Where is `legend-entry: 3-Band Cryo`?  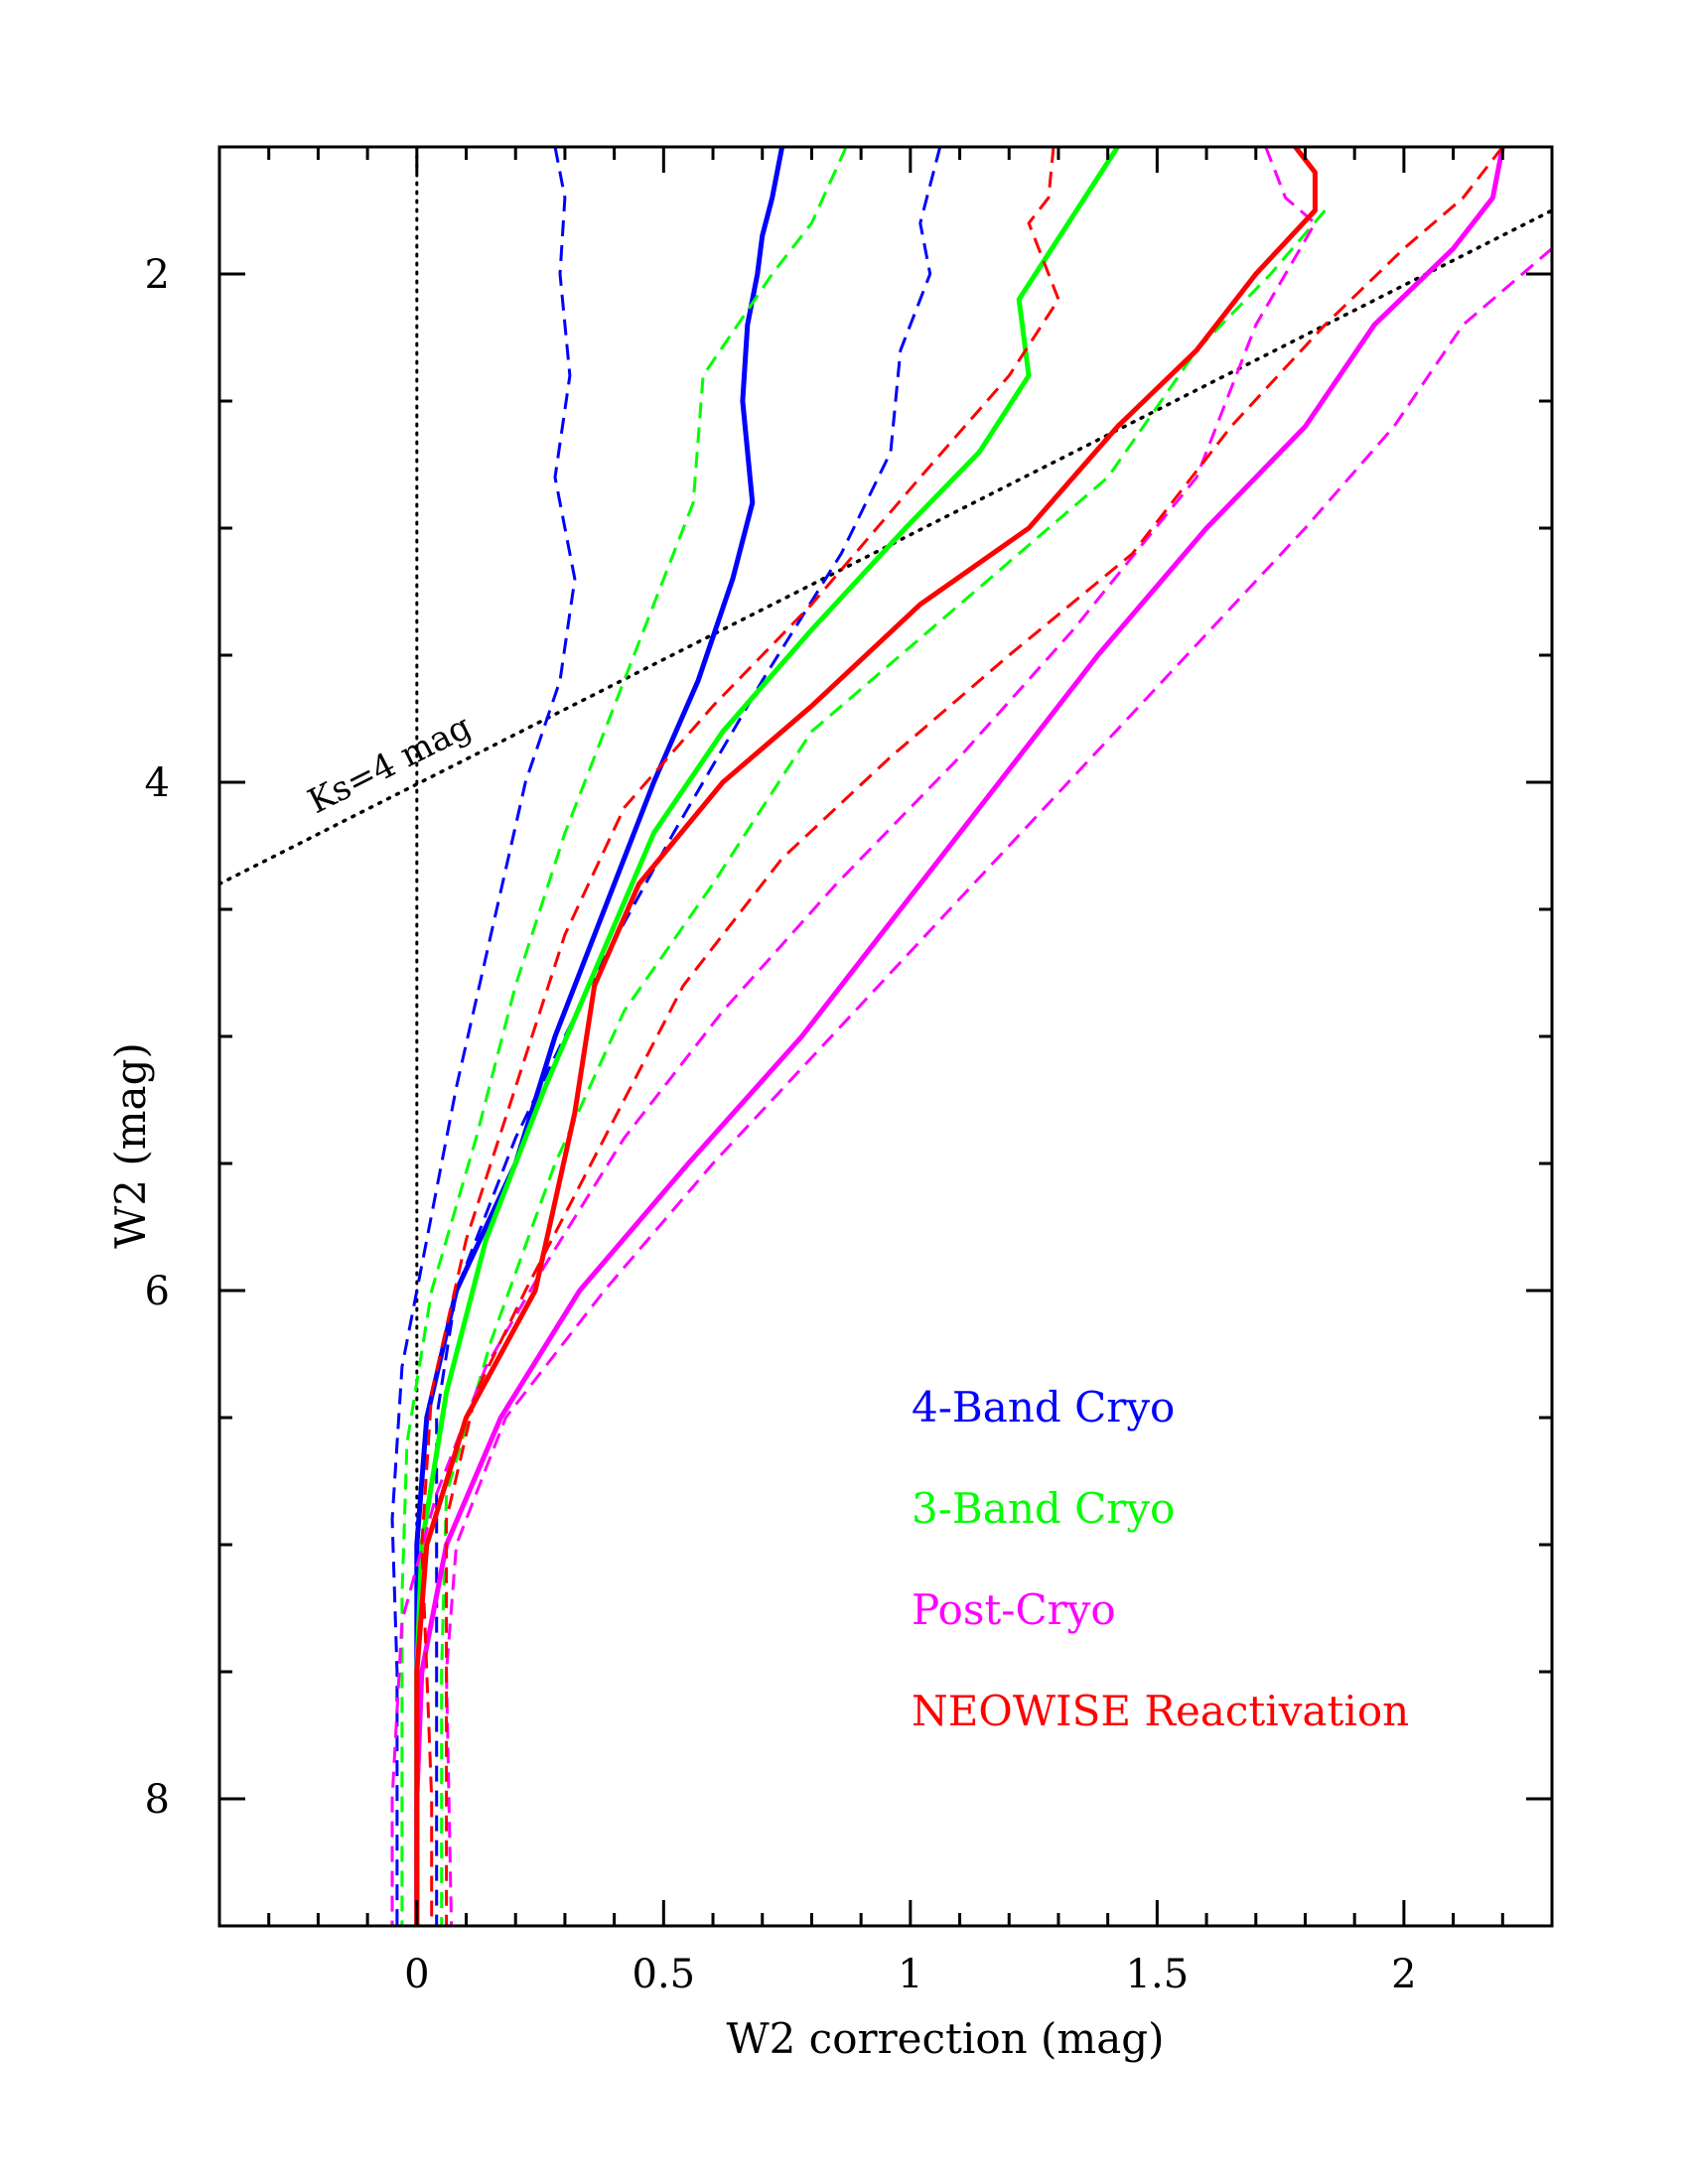
legend-entry: 3-Band Cryo is located at coordinates (1043, 1508).